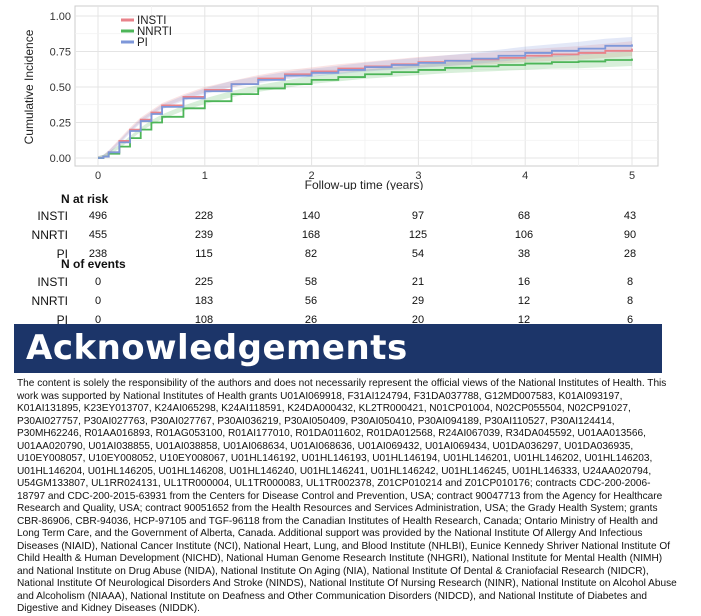 Image resolution: width=701 pixels, height=616 pixels. I want to click on events-row-label: NNRTI, so click(49, 301).